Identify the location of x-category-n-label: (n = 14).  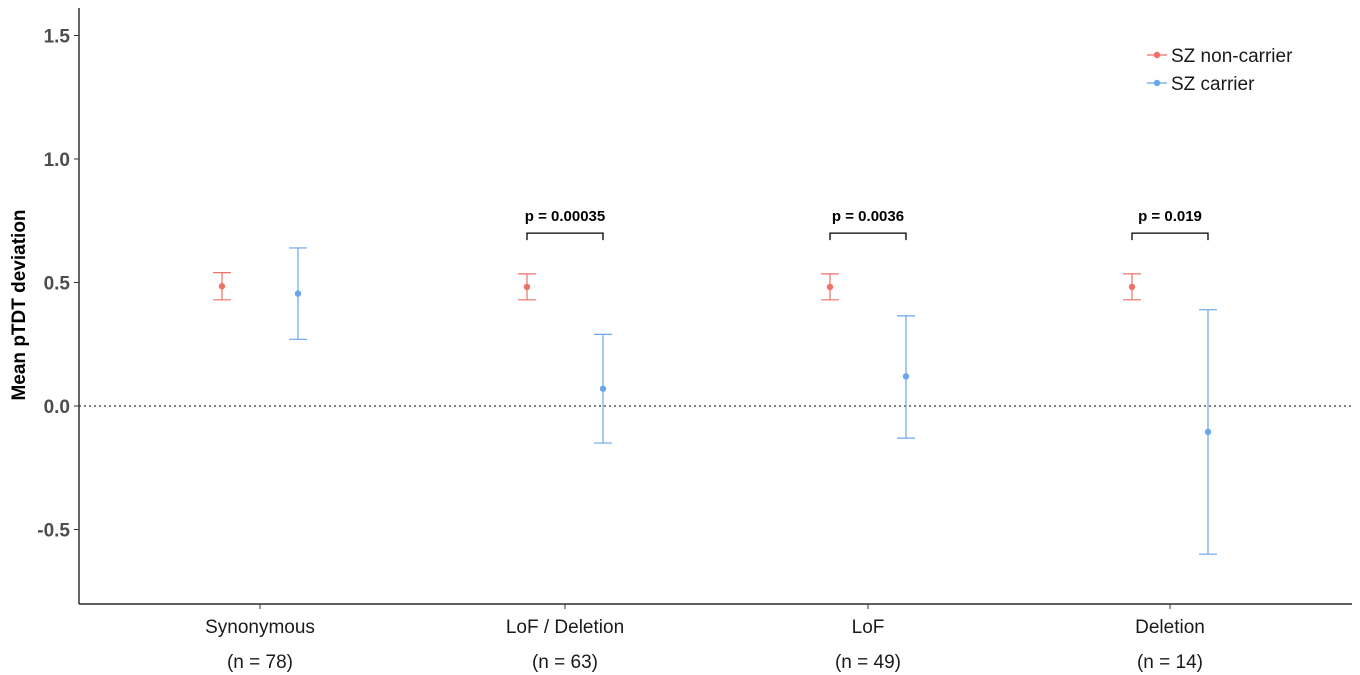
(1170, 662).